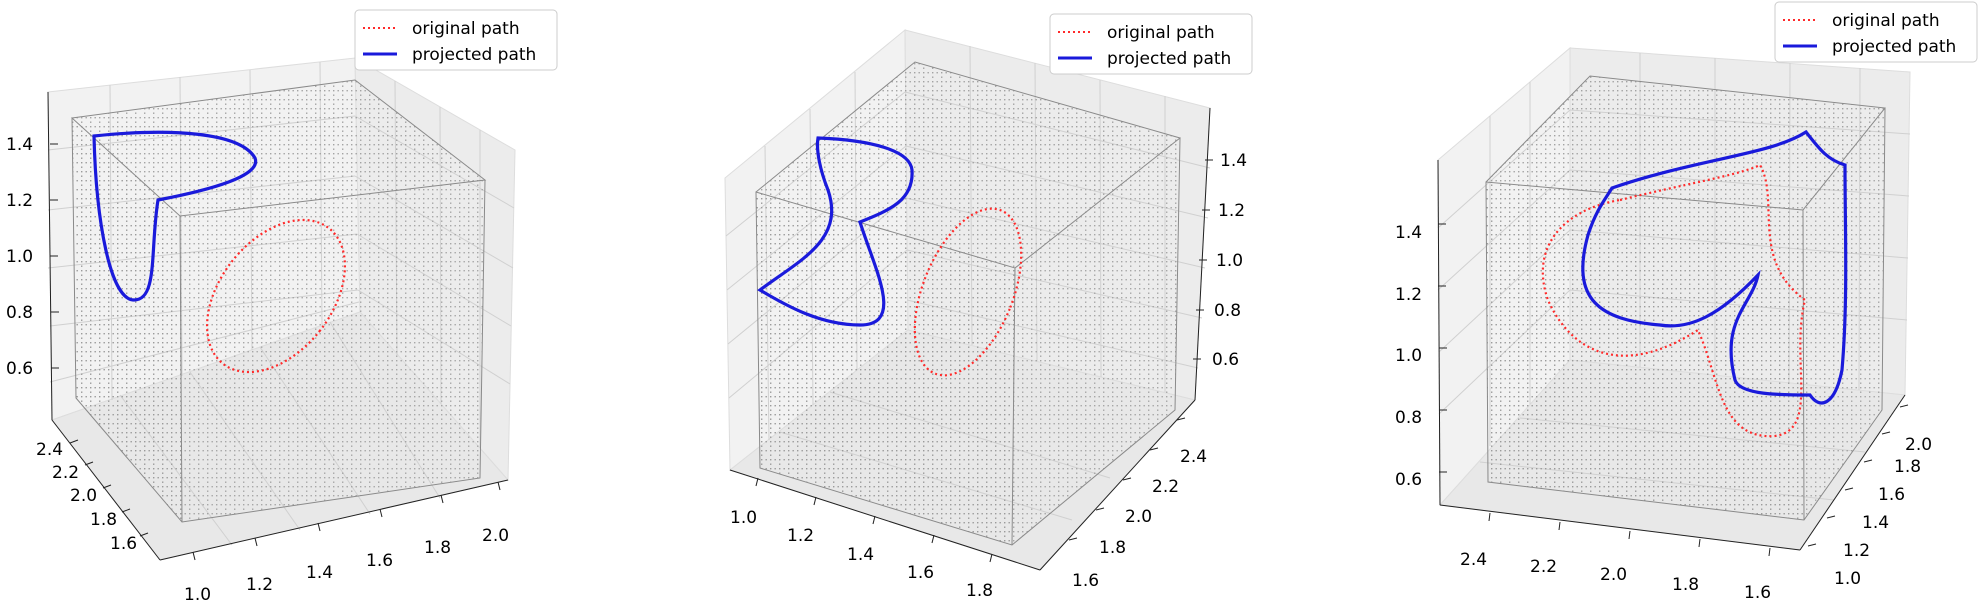 This screenshot has width=1982, height=613. I want to click on lattice-cube-edges, so click(1685, 298).